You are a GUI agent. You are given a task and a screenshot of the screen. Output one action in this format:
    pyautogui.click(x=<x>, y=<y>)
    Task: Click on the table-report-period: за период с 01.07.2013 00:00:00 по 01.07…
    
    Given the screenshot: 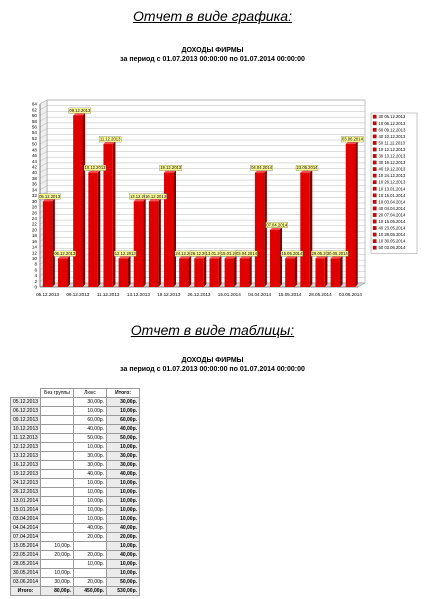 What is the action you would take?
    pyautogui.click(x=212, y=369)
    